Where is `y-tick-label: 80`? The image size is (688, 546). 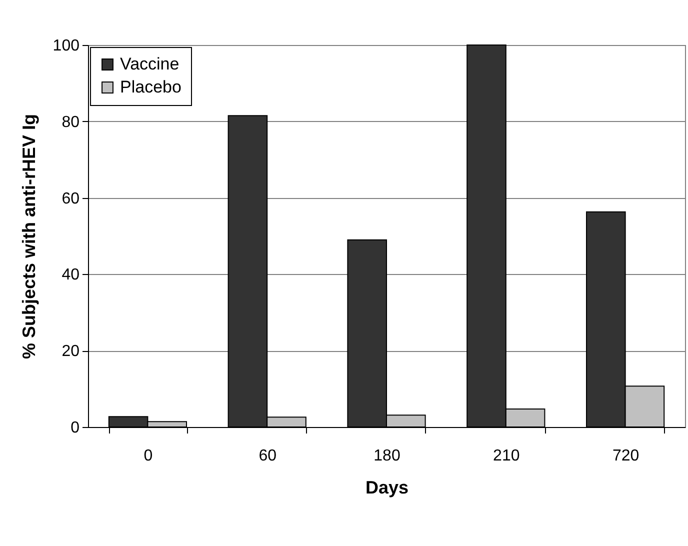
y-tick-label: 80 is located at coordinates (71, 122).